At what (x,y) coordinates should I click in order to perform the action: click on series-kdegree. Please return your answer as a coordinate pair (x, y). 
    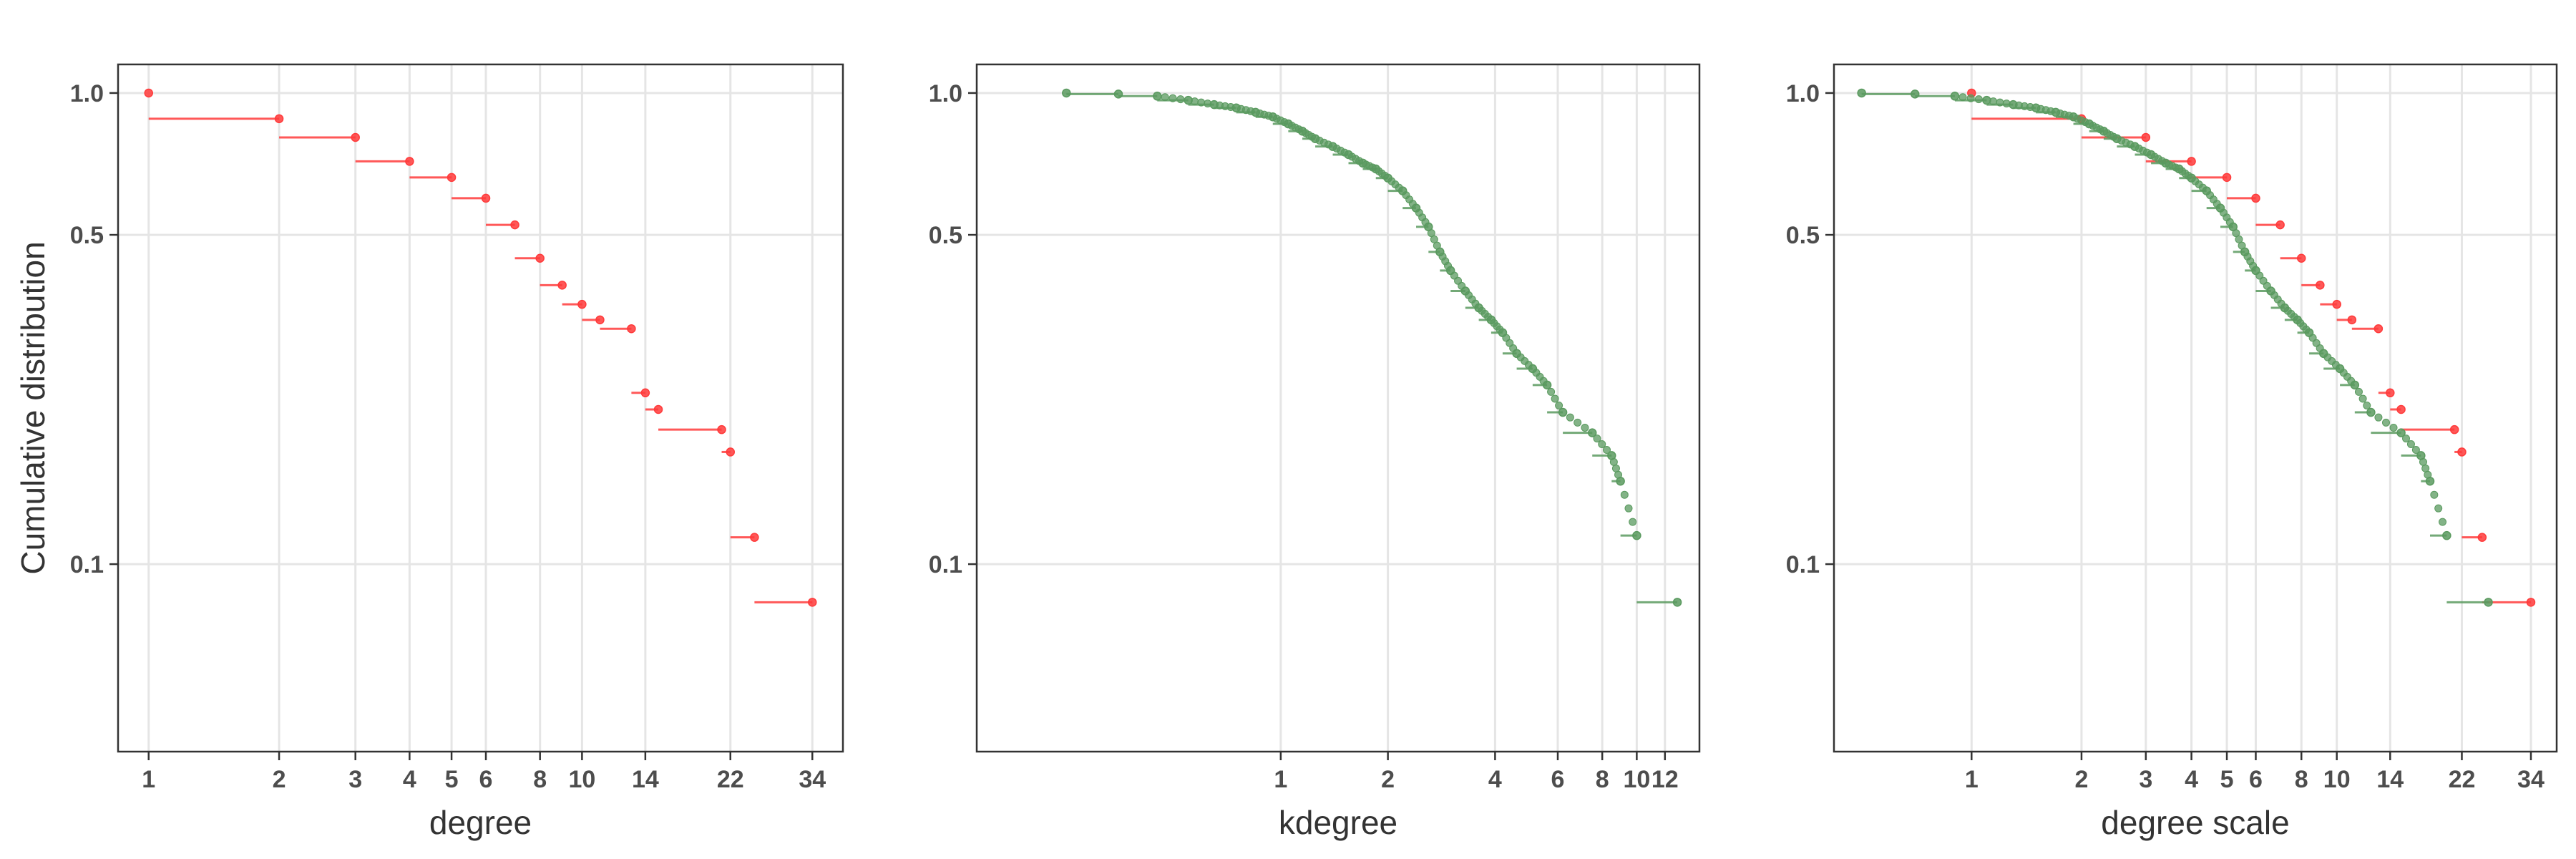
    Looking at the image, I should click on (2175, 347).